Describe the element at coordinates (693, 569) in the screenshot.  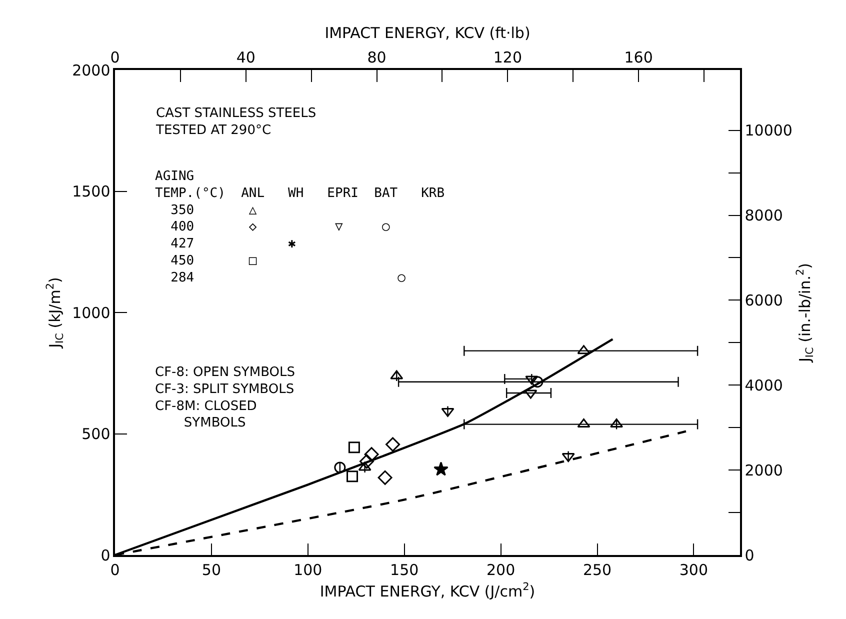
I see `x-tick-label: 300` at that location.